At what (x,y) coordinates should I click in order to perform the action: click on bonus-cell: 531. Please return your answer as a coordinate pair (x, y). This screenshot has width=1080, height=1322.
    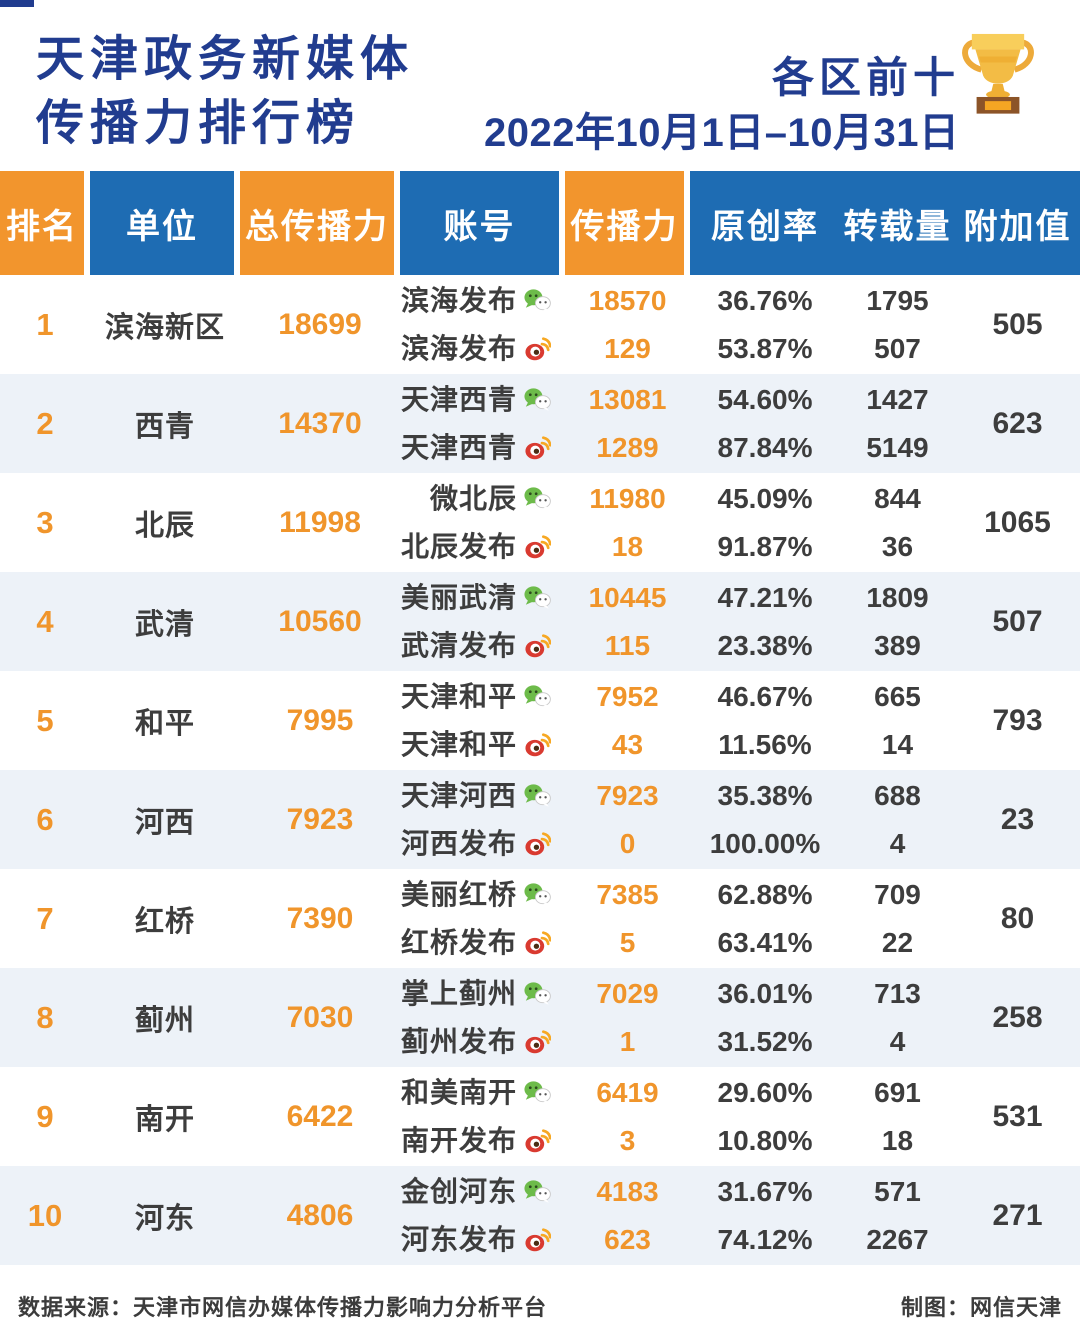
    Looking at the image, I should click on (1017, 1116).